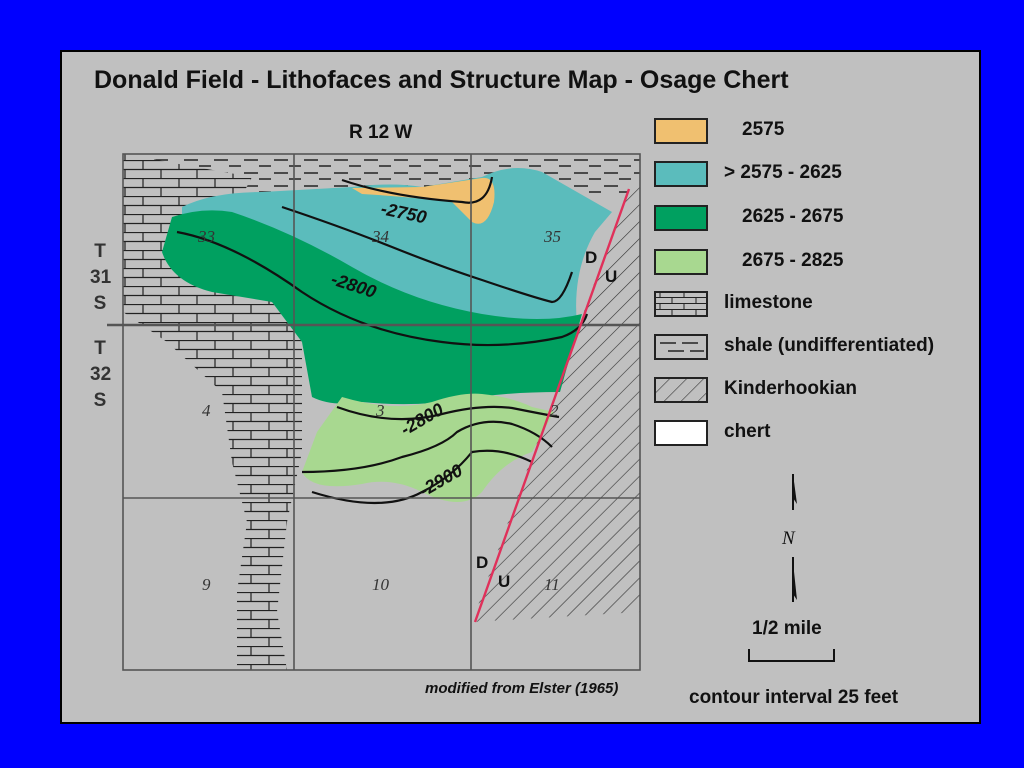  What do you see at coordinates (611, 276) in the screenshot?
I see `fault-label-u-upper: U` at bounding box center [611, 276].